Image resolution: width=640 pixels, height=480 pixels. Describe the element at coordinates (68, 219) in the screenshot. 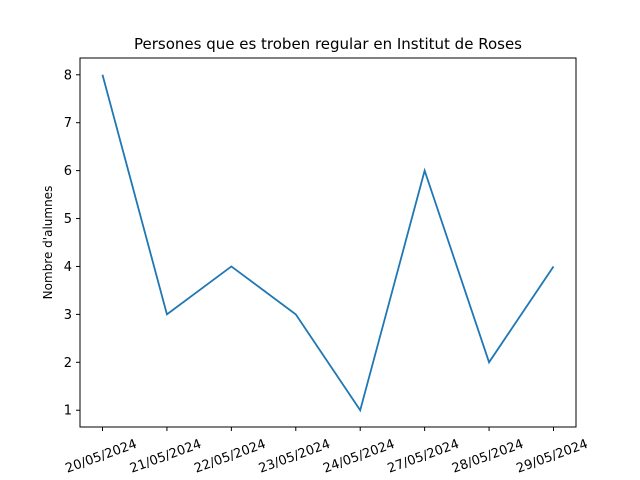

I see `y-tick-label: 5` at that location.